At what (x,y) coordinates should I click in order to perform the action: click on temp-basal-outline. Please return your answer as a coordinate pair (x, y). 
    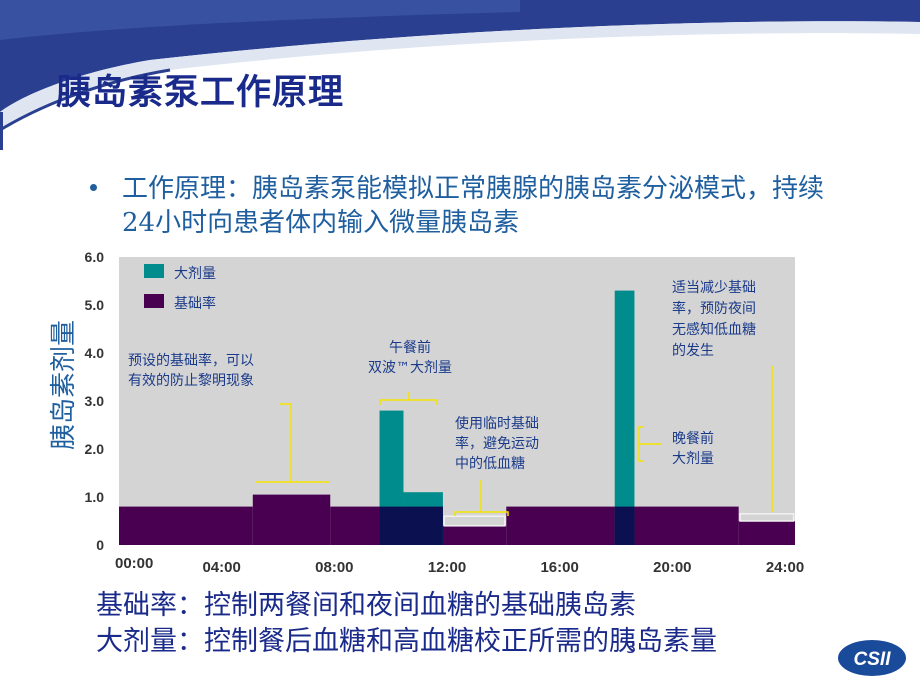
    Looking at the image, I should click on (474, 521).